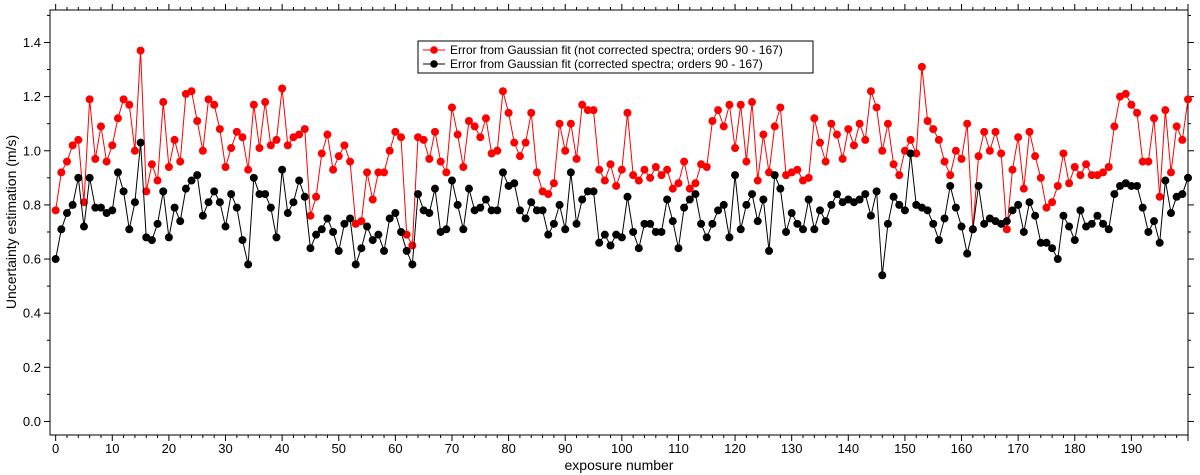  Describe the element at coordinates (619, 465) in the screenshot. I see `x-axis-title: exposure number` at that location.